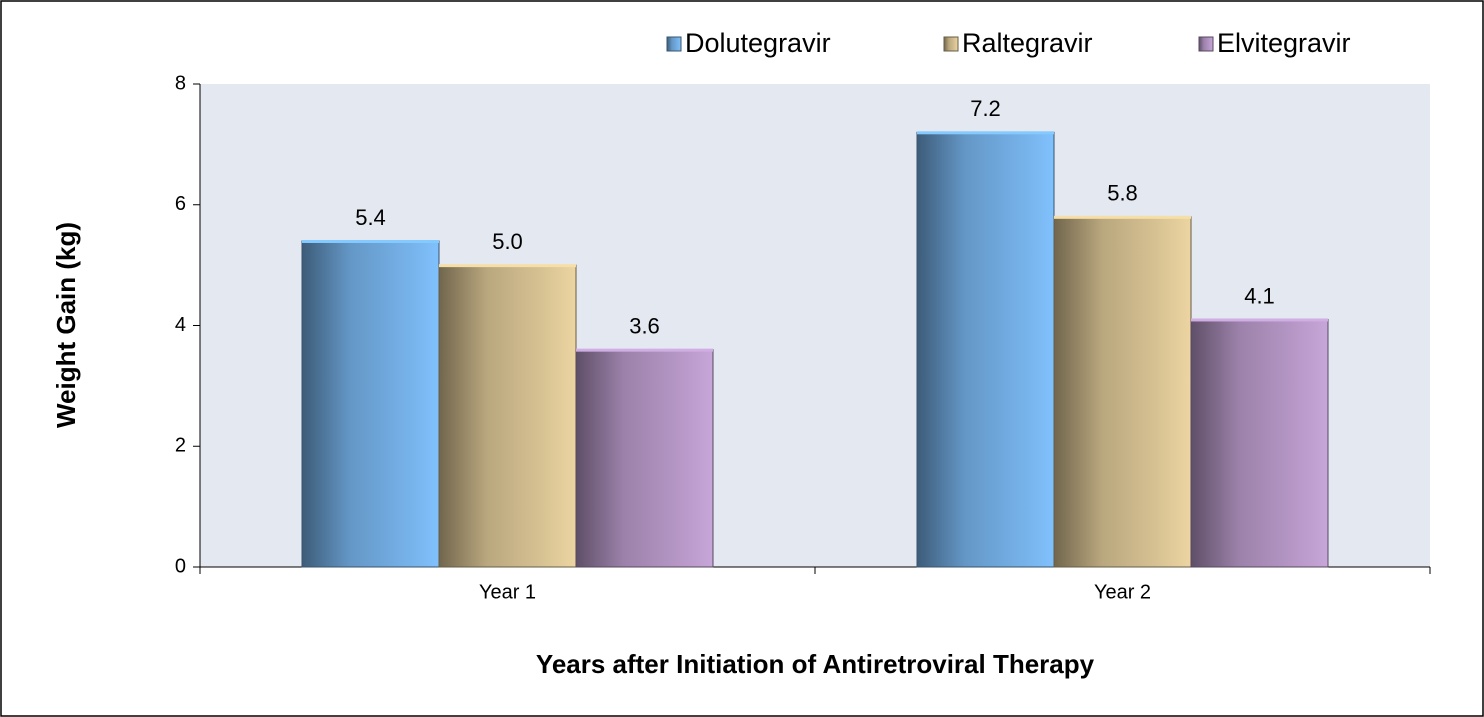  Describe the element at coordinates (1122, 193) in the screenshot. I see `value-label: 5.8` at that location.